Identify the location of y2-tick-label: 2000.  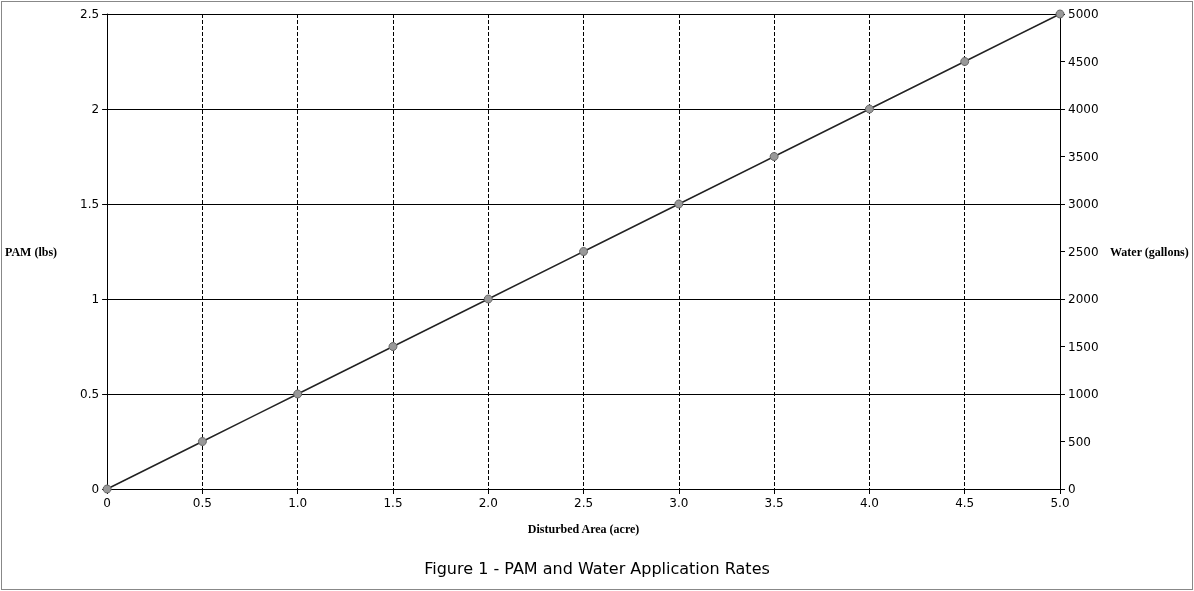
(1083, 299).